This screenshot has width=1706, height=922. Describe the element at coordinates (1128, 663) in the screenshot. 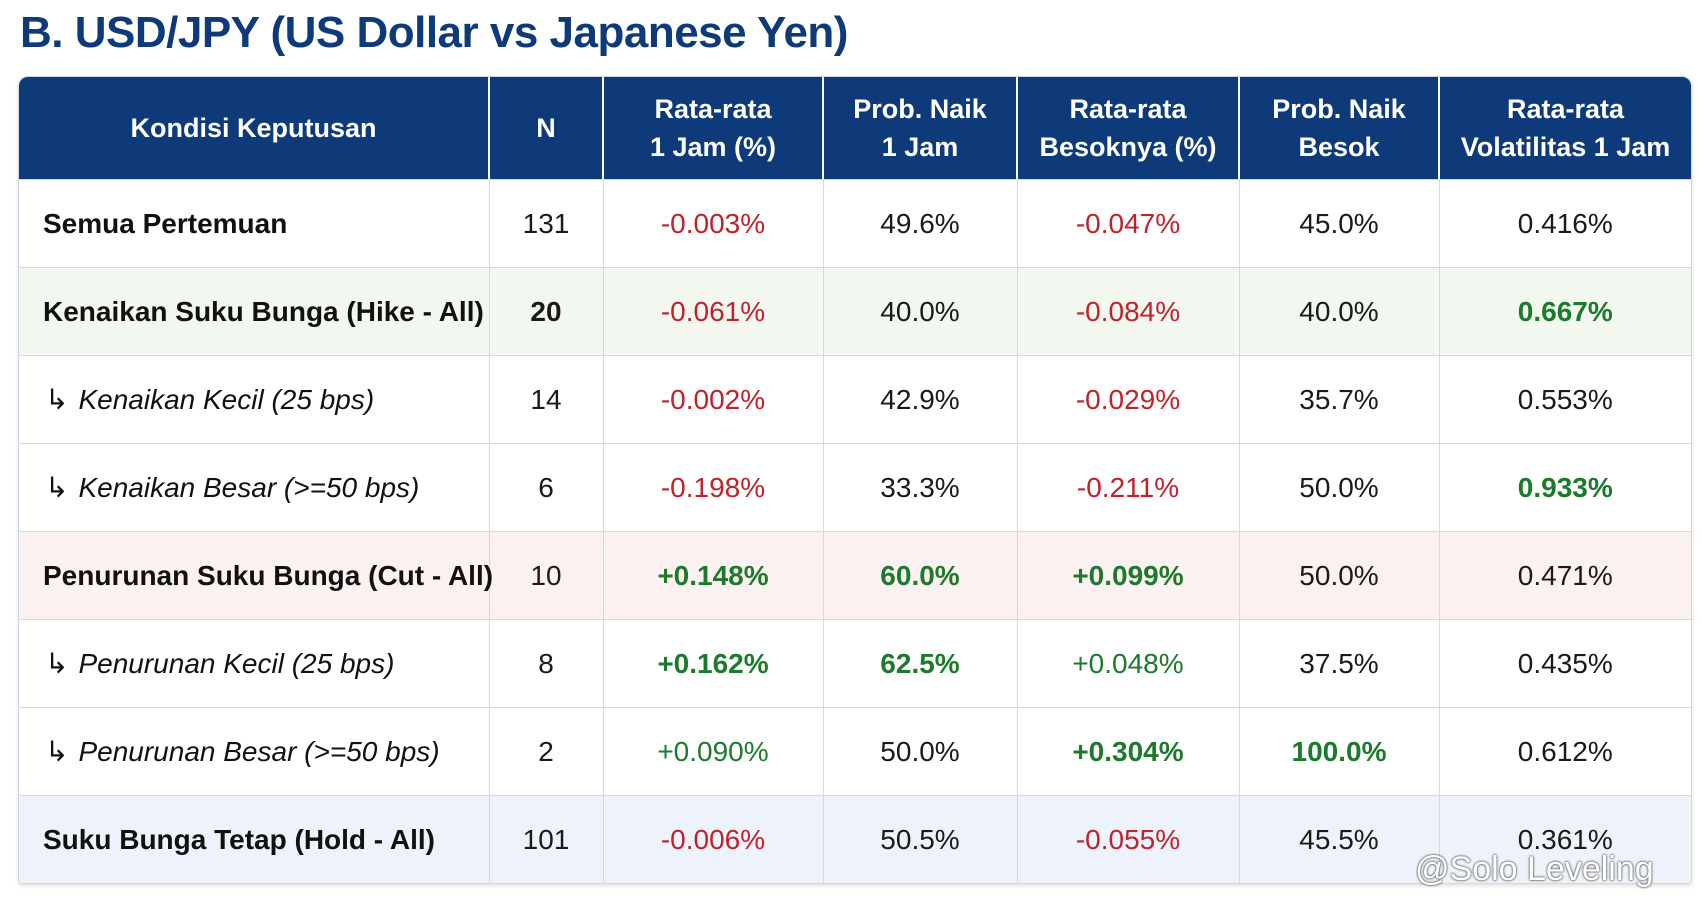

I see `table-cell: +0.048%` at that location.